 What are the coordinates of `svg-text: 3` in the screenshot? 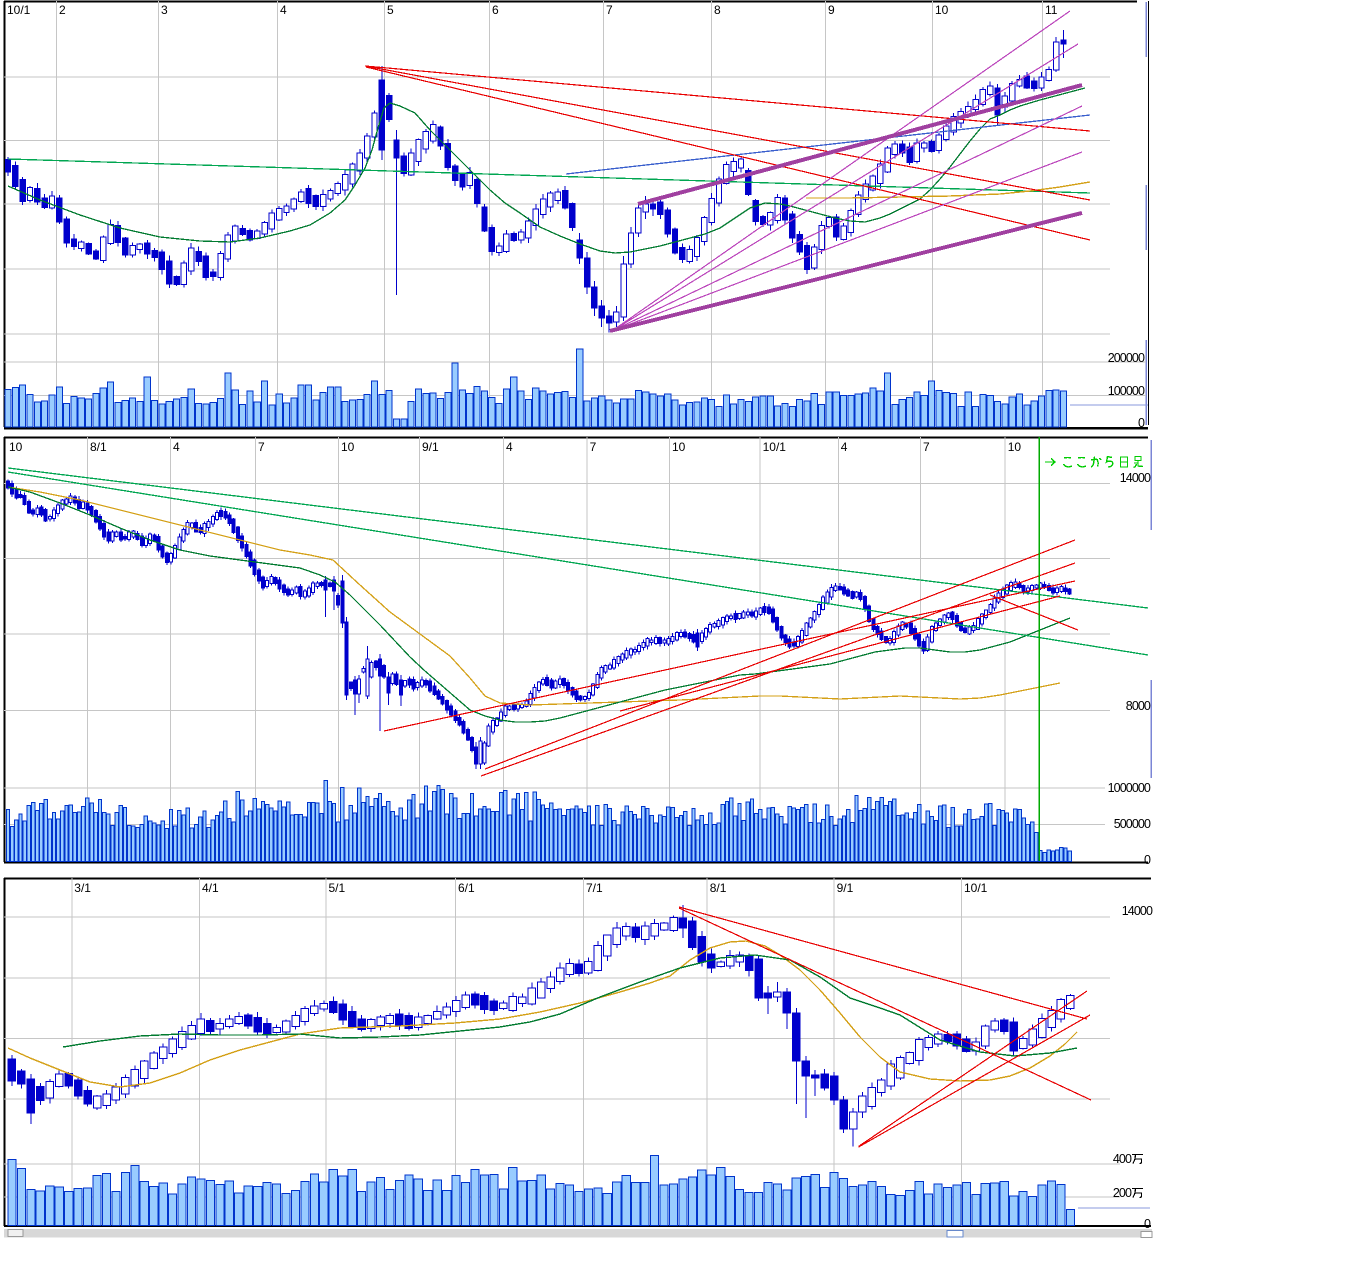 It's located at (164, 10).